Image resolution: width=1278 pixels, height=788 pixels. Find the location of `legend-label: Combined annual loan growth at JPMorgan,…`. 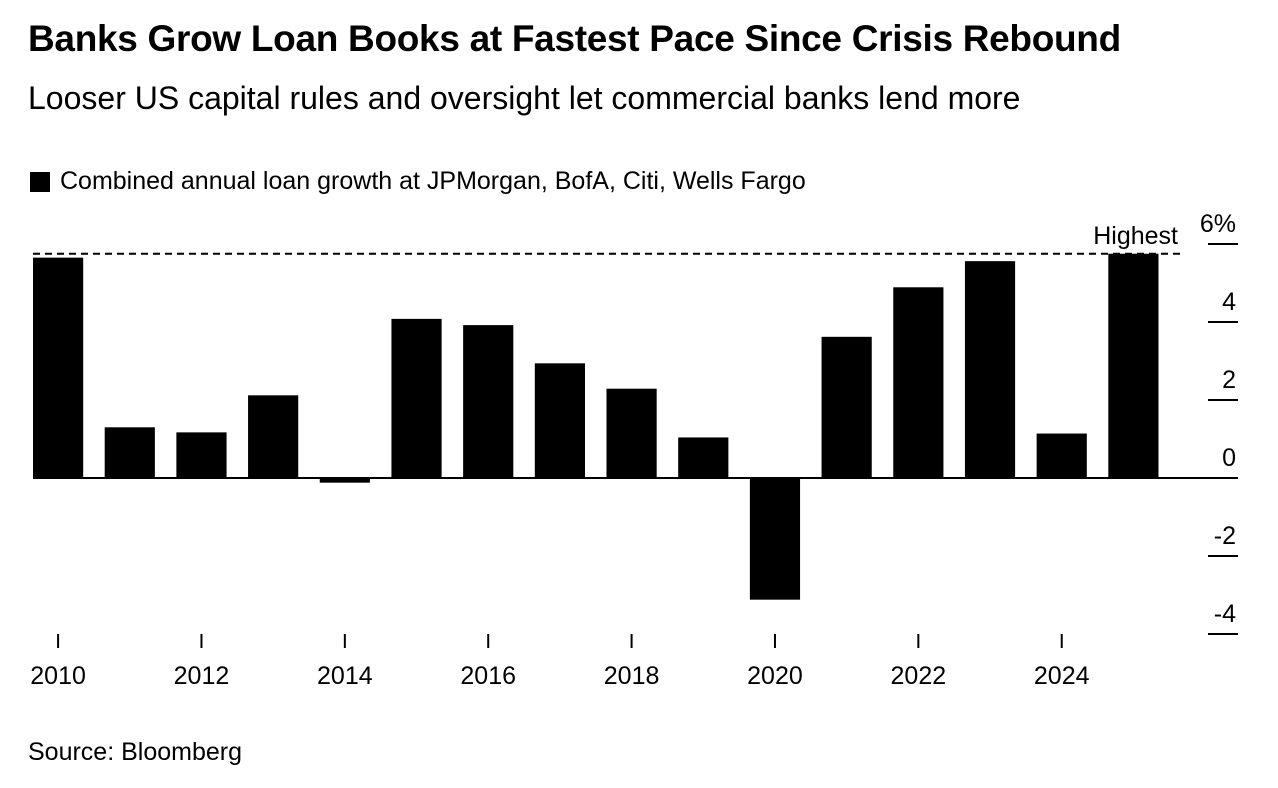

legend-label: Combined annual loan growth at JPMorgan,… is located at coordinates (433, 181).